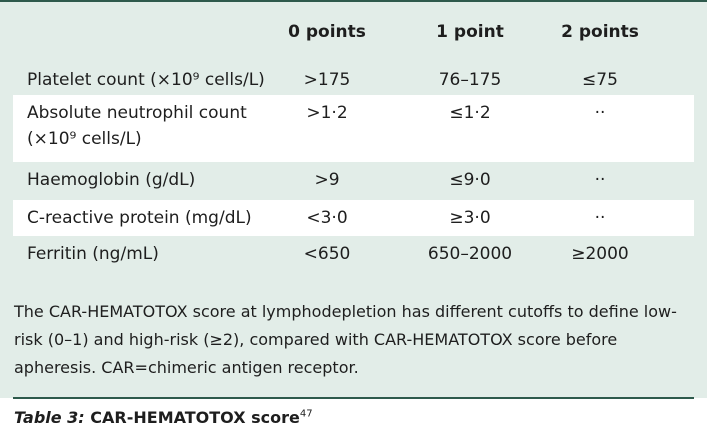 This screenshot has height=442, width=707. I want to click on row-label: Platelet count (×10⁹ cells/L), so click(146, 80).